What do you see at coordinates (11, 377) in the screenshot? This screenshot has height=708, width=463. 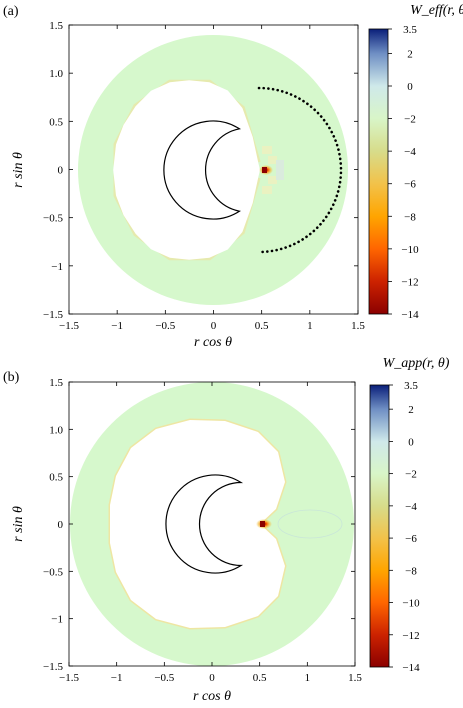 I see `panel-label: (b)` at bounding box center [11, 377].